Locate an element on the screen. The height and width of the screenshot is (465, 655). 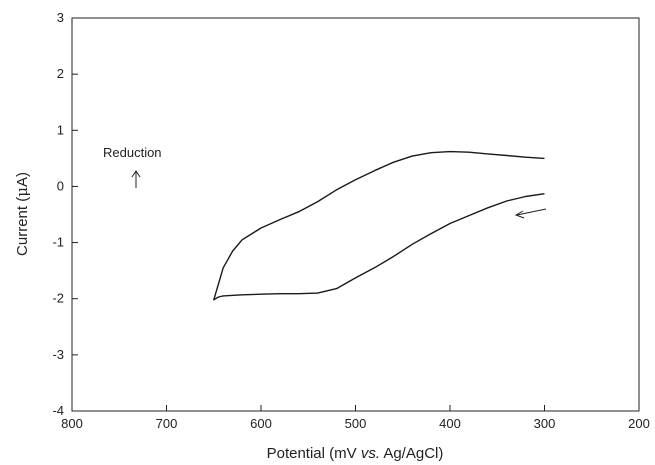
y-tick-label: 0 is located at coordinates (60, 185).